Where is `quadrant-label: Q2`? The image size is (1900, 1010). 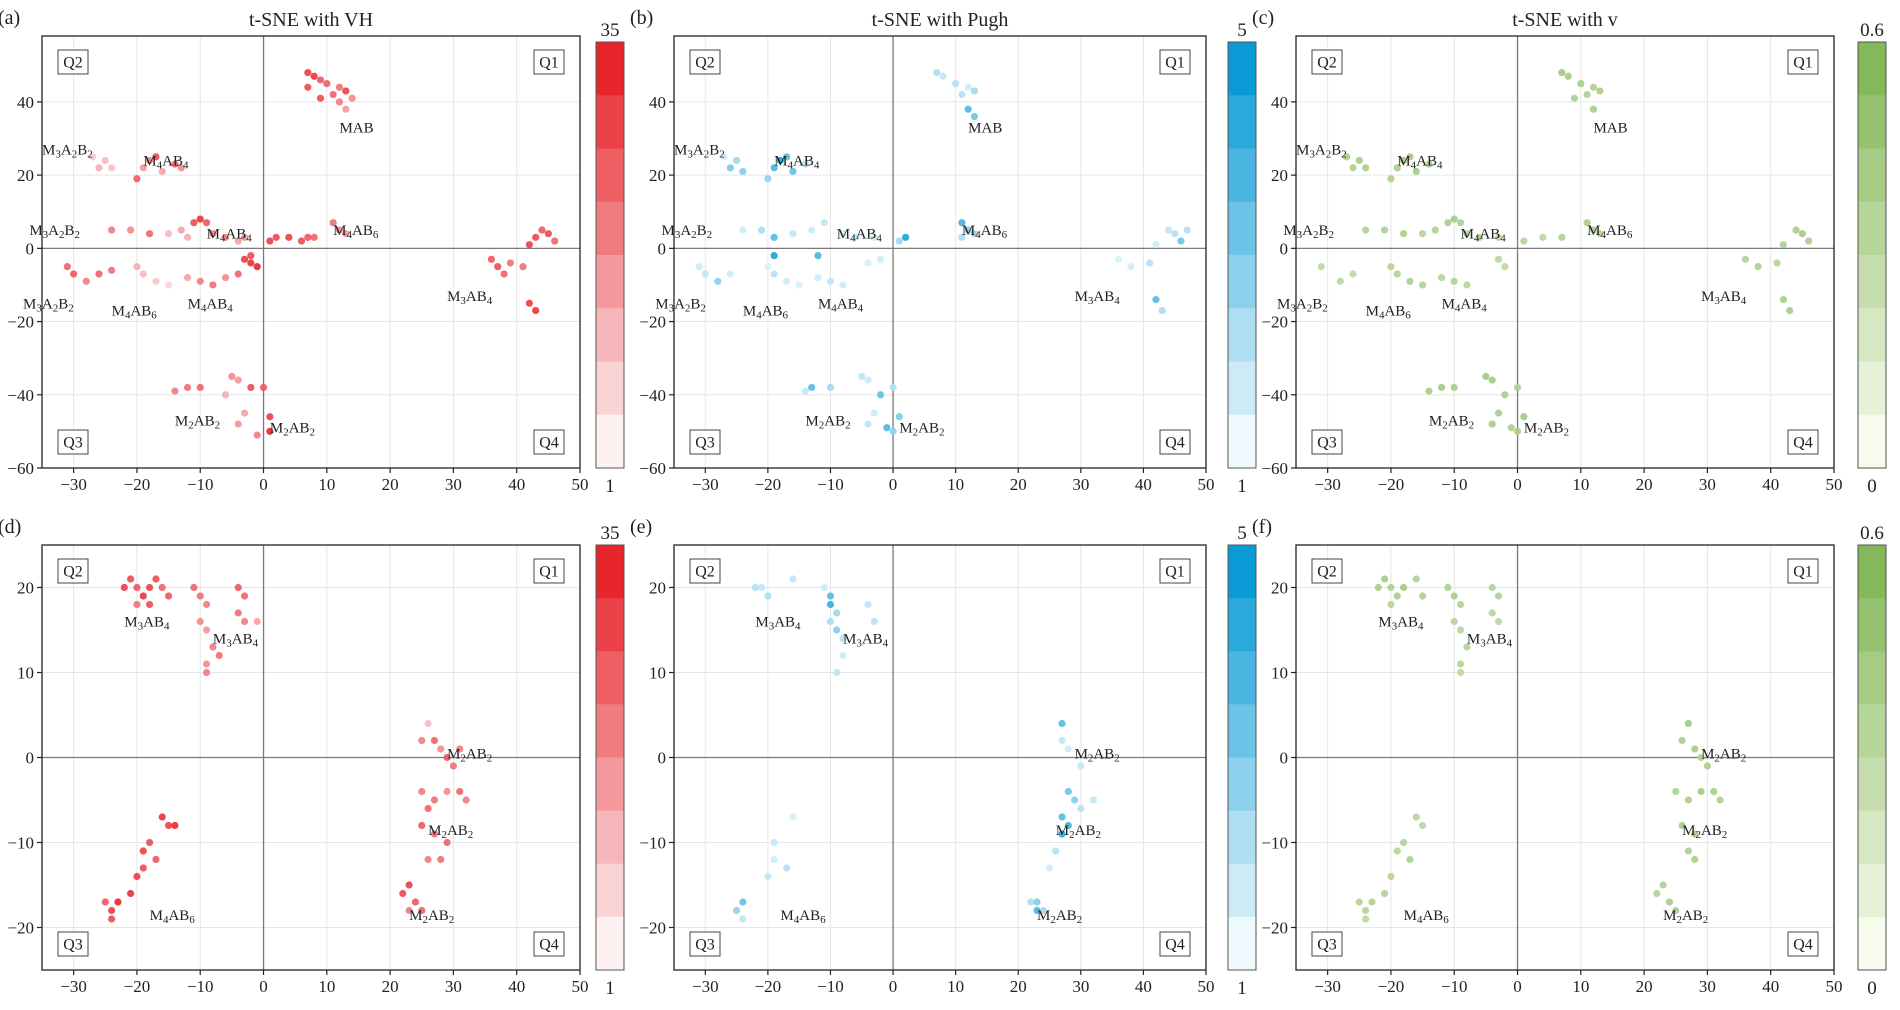 quadrant-label: Q2 is located at coordinates (73, 572).